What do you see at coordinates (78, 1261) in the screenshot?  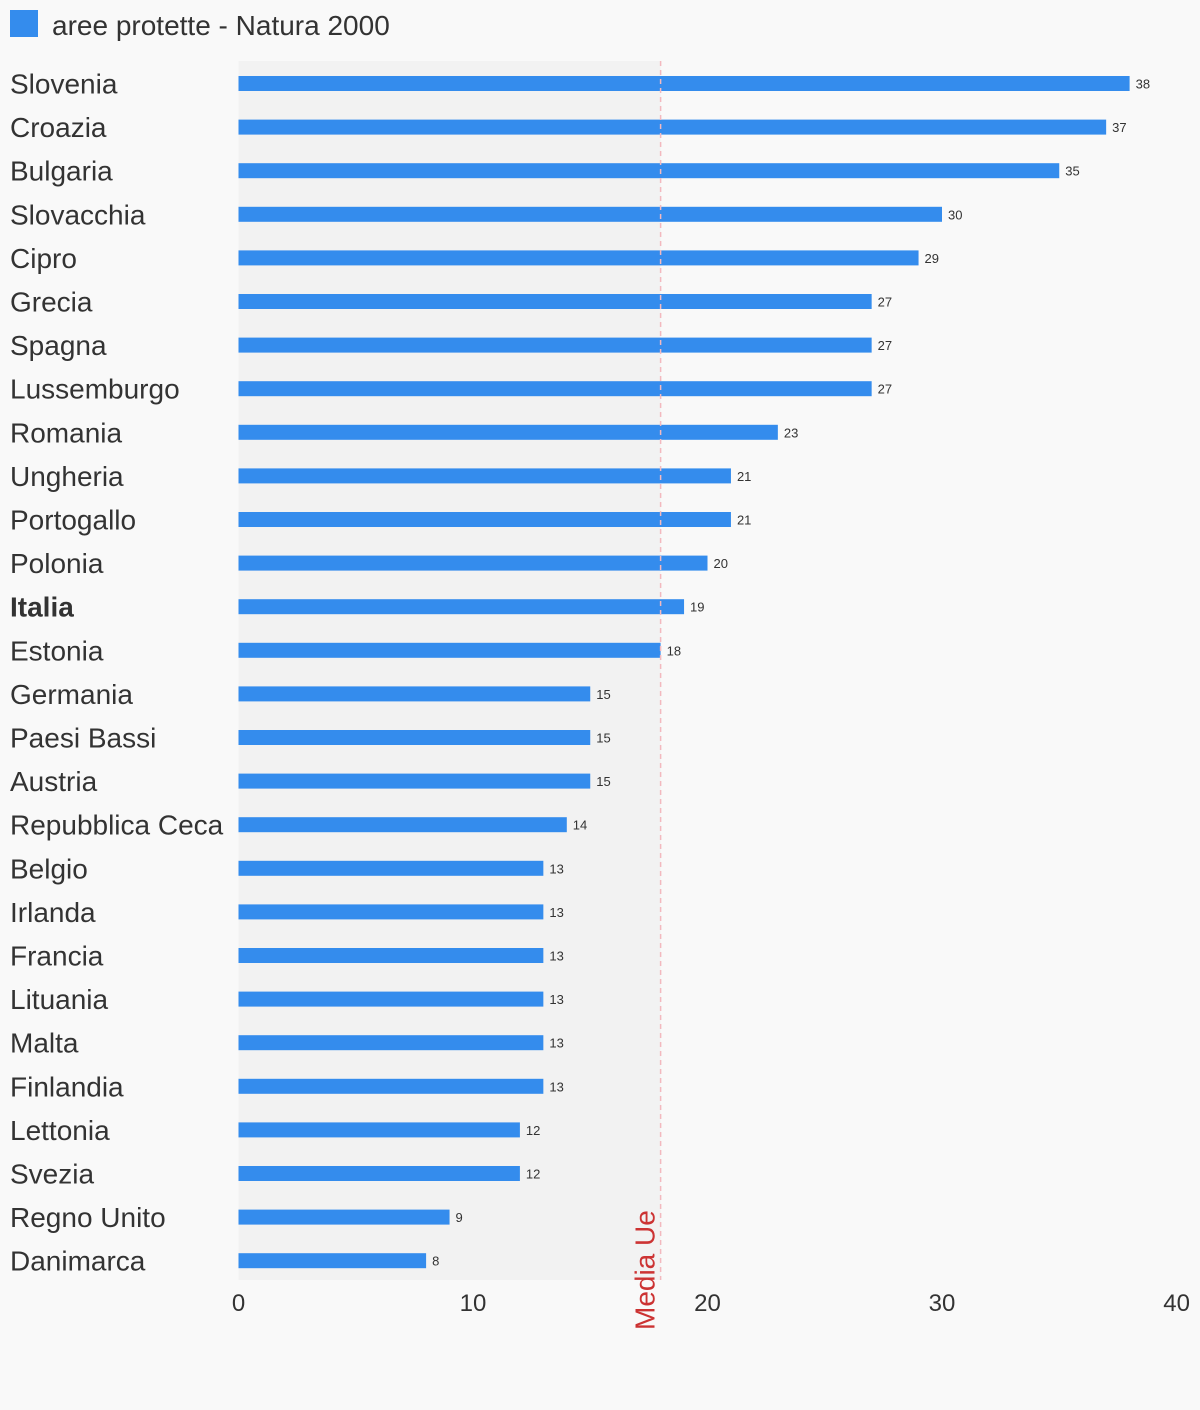 I see `category-label-danimarca: Danimarca` at bounding box center [78, 1261].